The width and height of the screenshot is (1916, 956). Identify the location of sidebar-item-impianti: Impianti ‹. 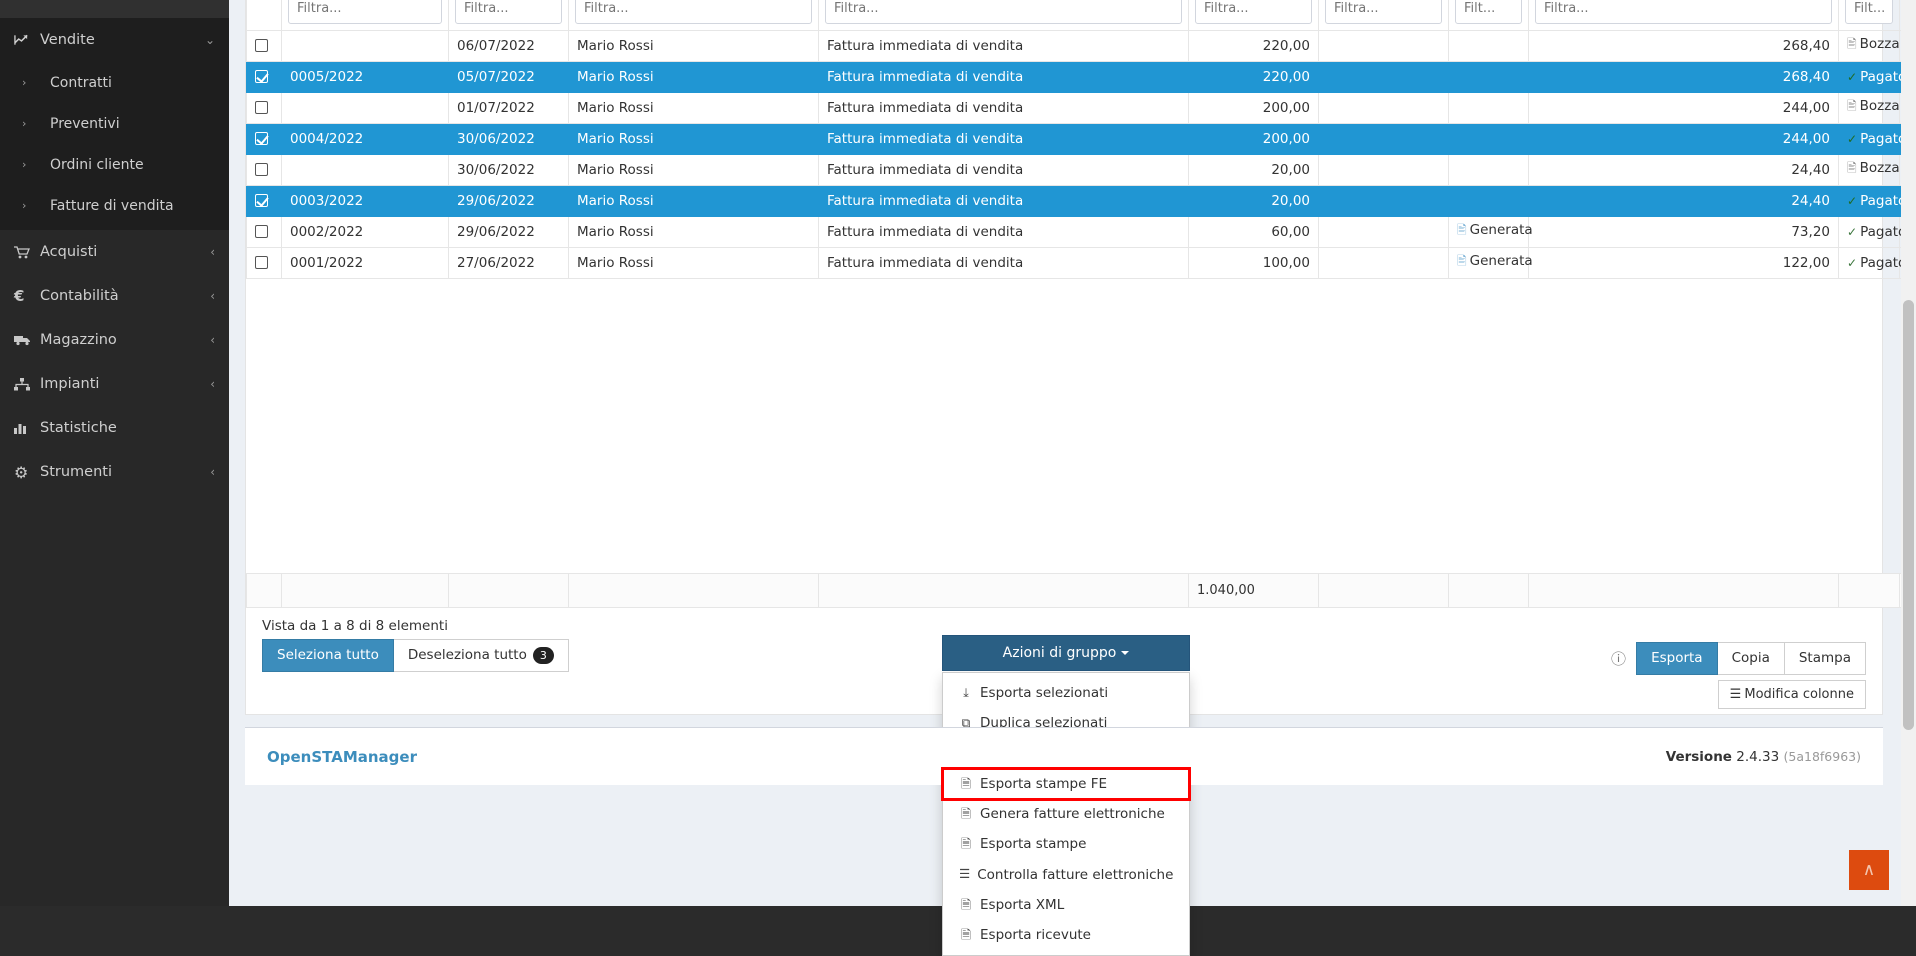
(114, 384).